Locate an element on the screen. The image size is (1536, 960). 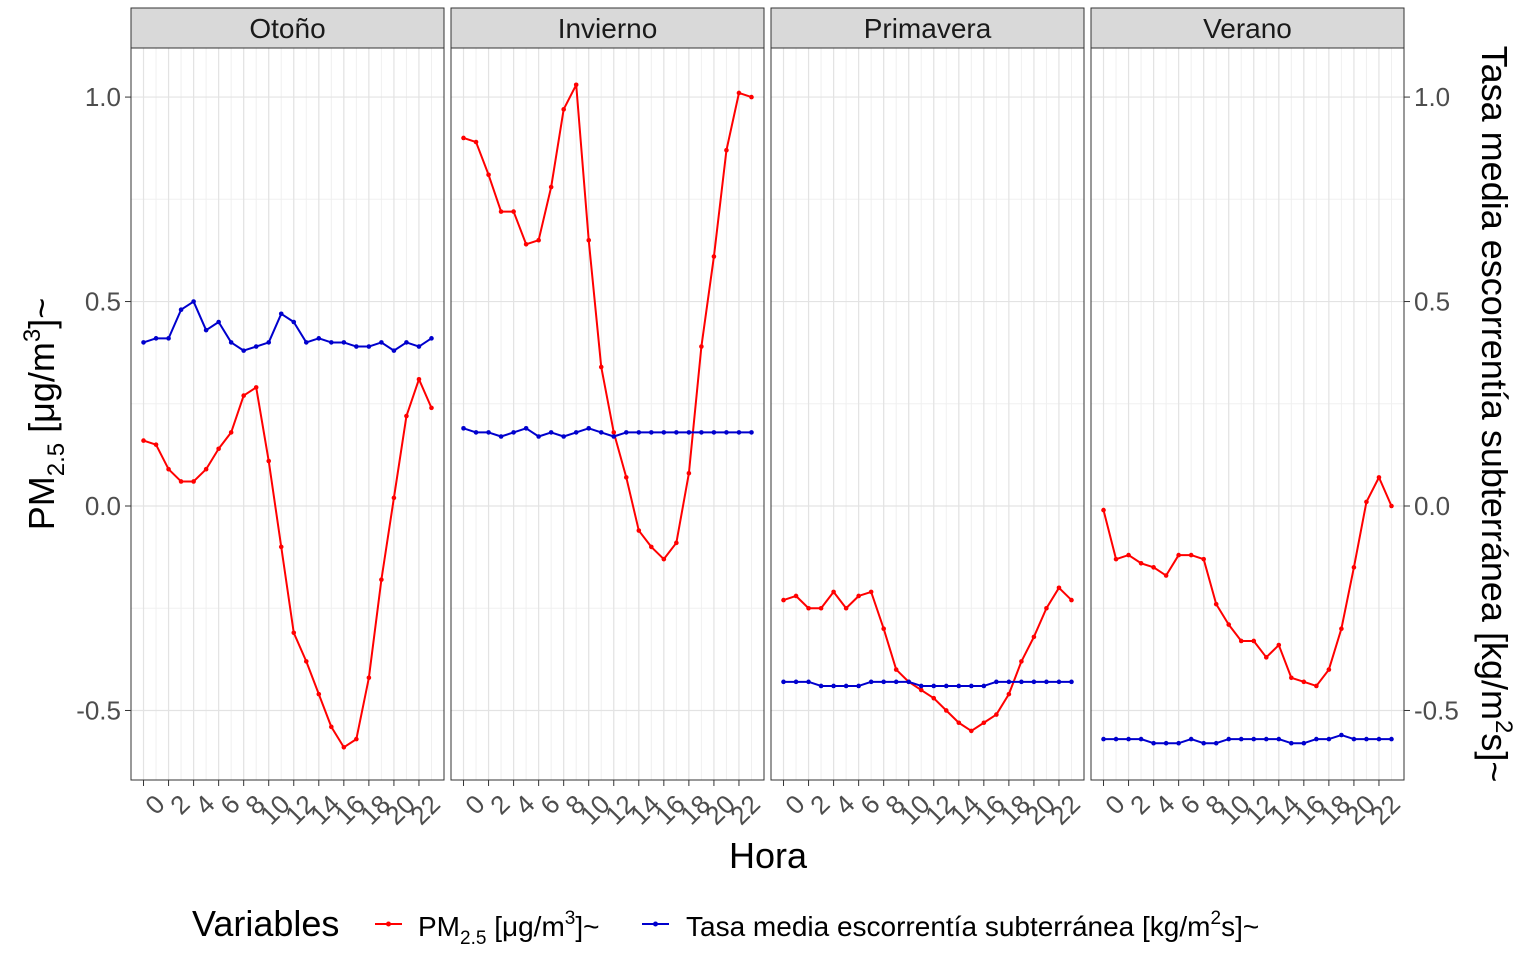
x-tick-label-invierno: 2 is located at coordinates (499, 804).